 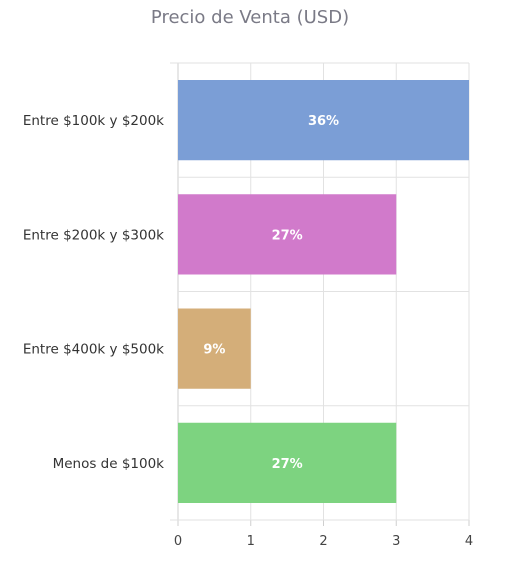 What do you see at coordinates (469, 541) in the screenshot?
I see `x-tick-label: 4` at bounding box center [469, 541].